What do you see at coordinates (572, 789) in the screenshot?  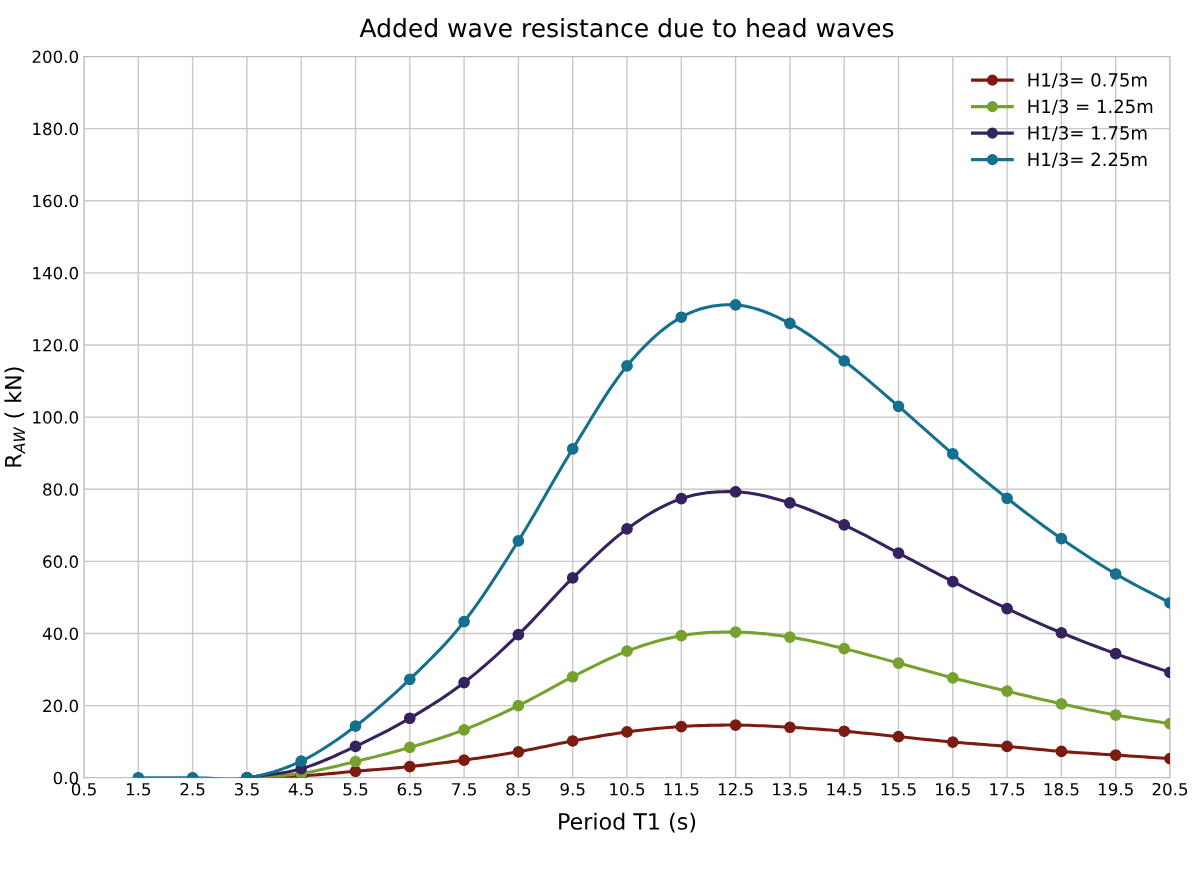 I see `x-tick-label: 9.5` at bounding box center [572, 789].